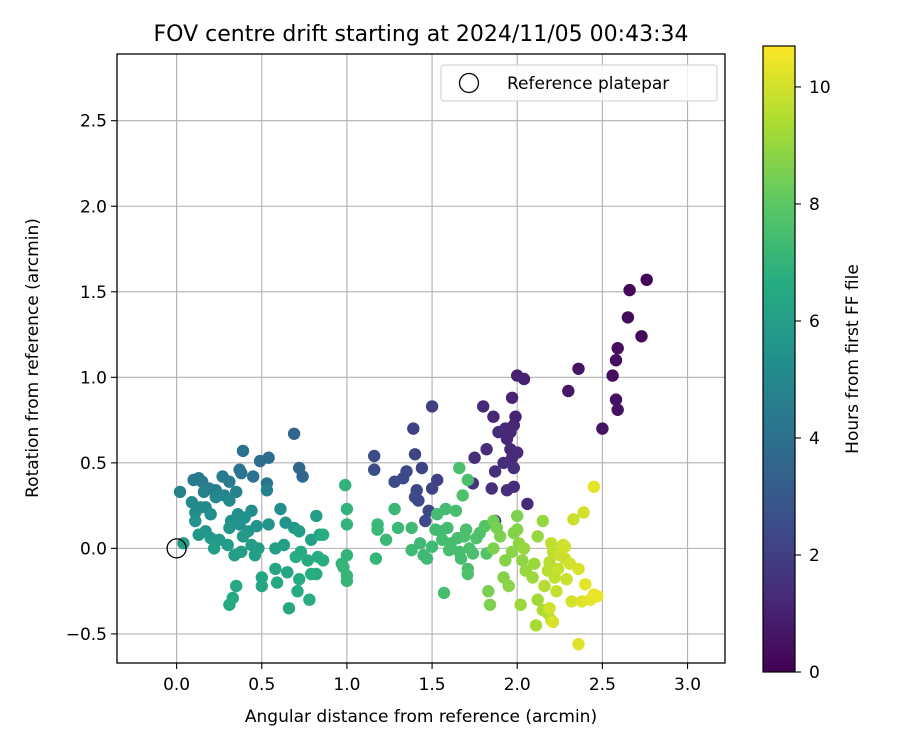 Image resolution: width=900 pixels, height=754 pixels. I want to click on x-tick-label: 2.0, so click(517, 685).